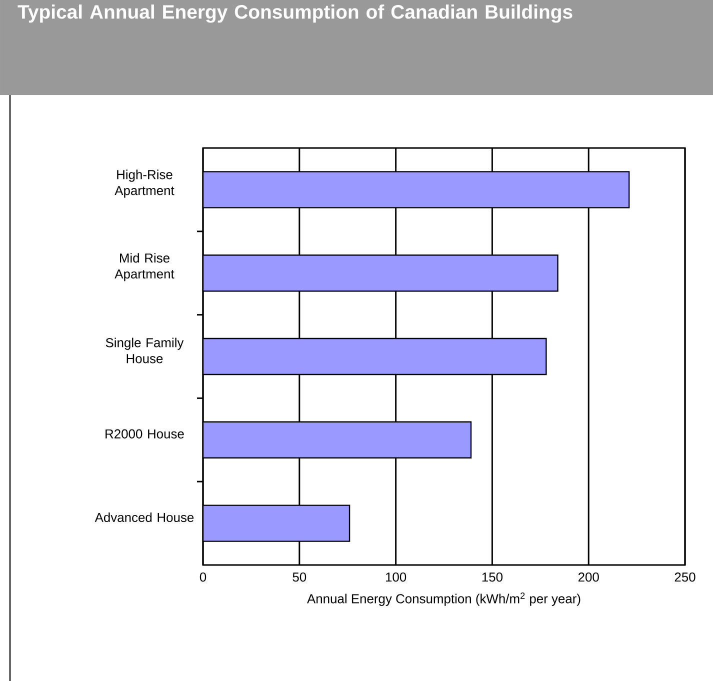  I want to click on x-tick-label: 50, so click(299, 577).